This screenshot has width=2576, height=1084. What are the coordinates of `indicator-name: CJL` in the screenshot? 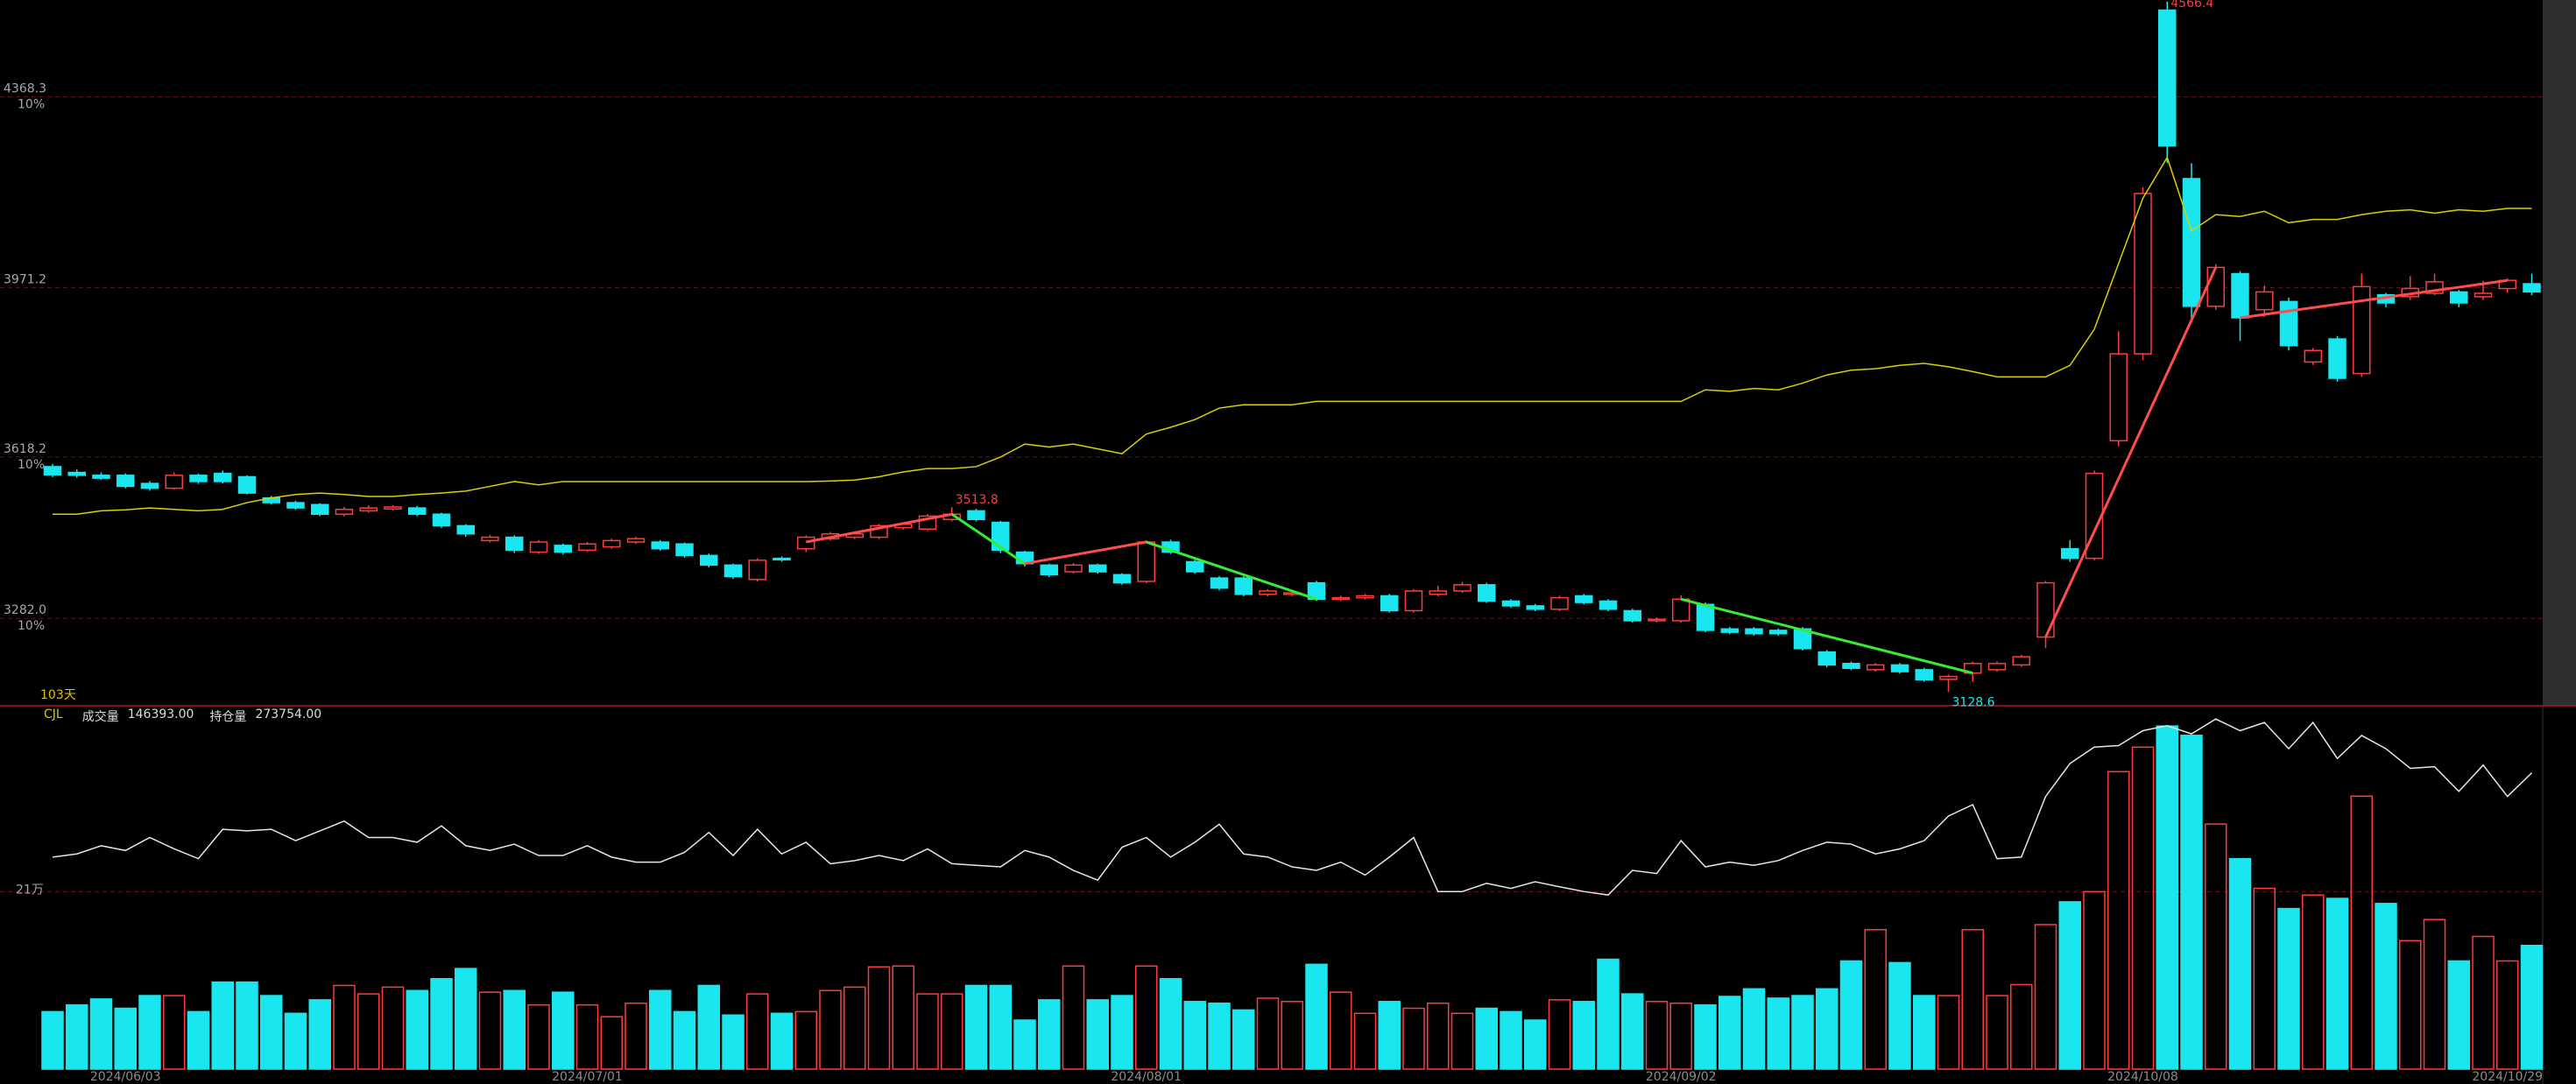 It's located at (53, 714).